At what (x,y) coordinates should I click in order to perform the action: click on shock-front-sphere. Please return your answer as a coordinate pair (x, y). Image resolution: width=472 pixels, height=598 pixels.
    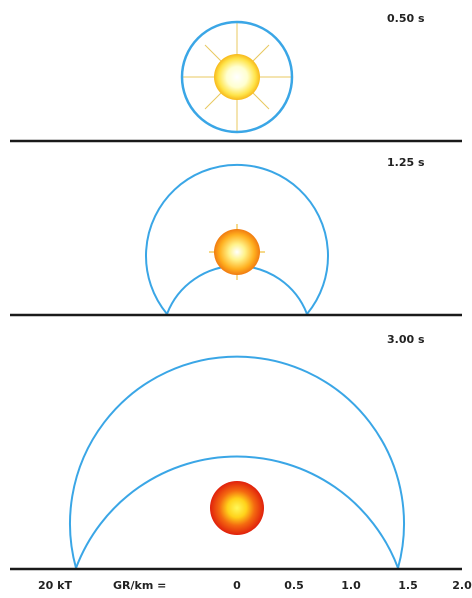
    Looking at the image, I should click on (237, 77).